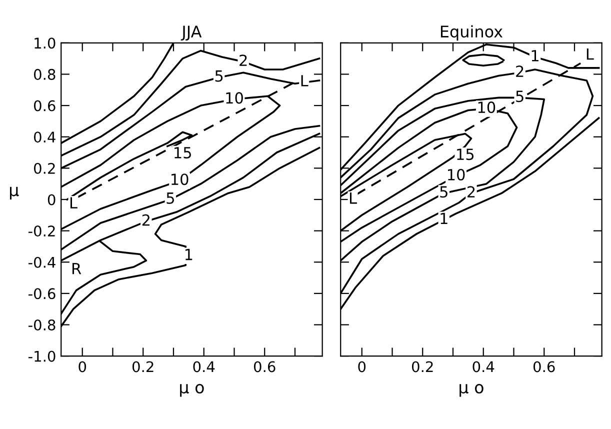 Image resolution: width=611 pixels, height=429 pixels. What do you see at coordinates (77, 268) in the screenshot?
I see `annotation: R` at bounding box center [77, 268].